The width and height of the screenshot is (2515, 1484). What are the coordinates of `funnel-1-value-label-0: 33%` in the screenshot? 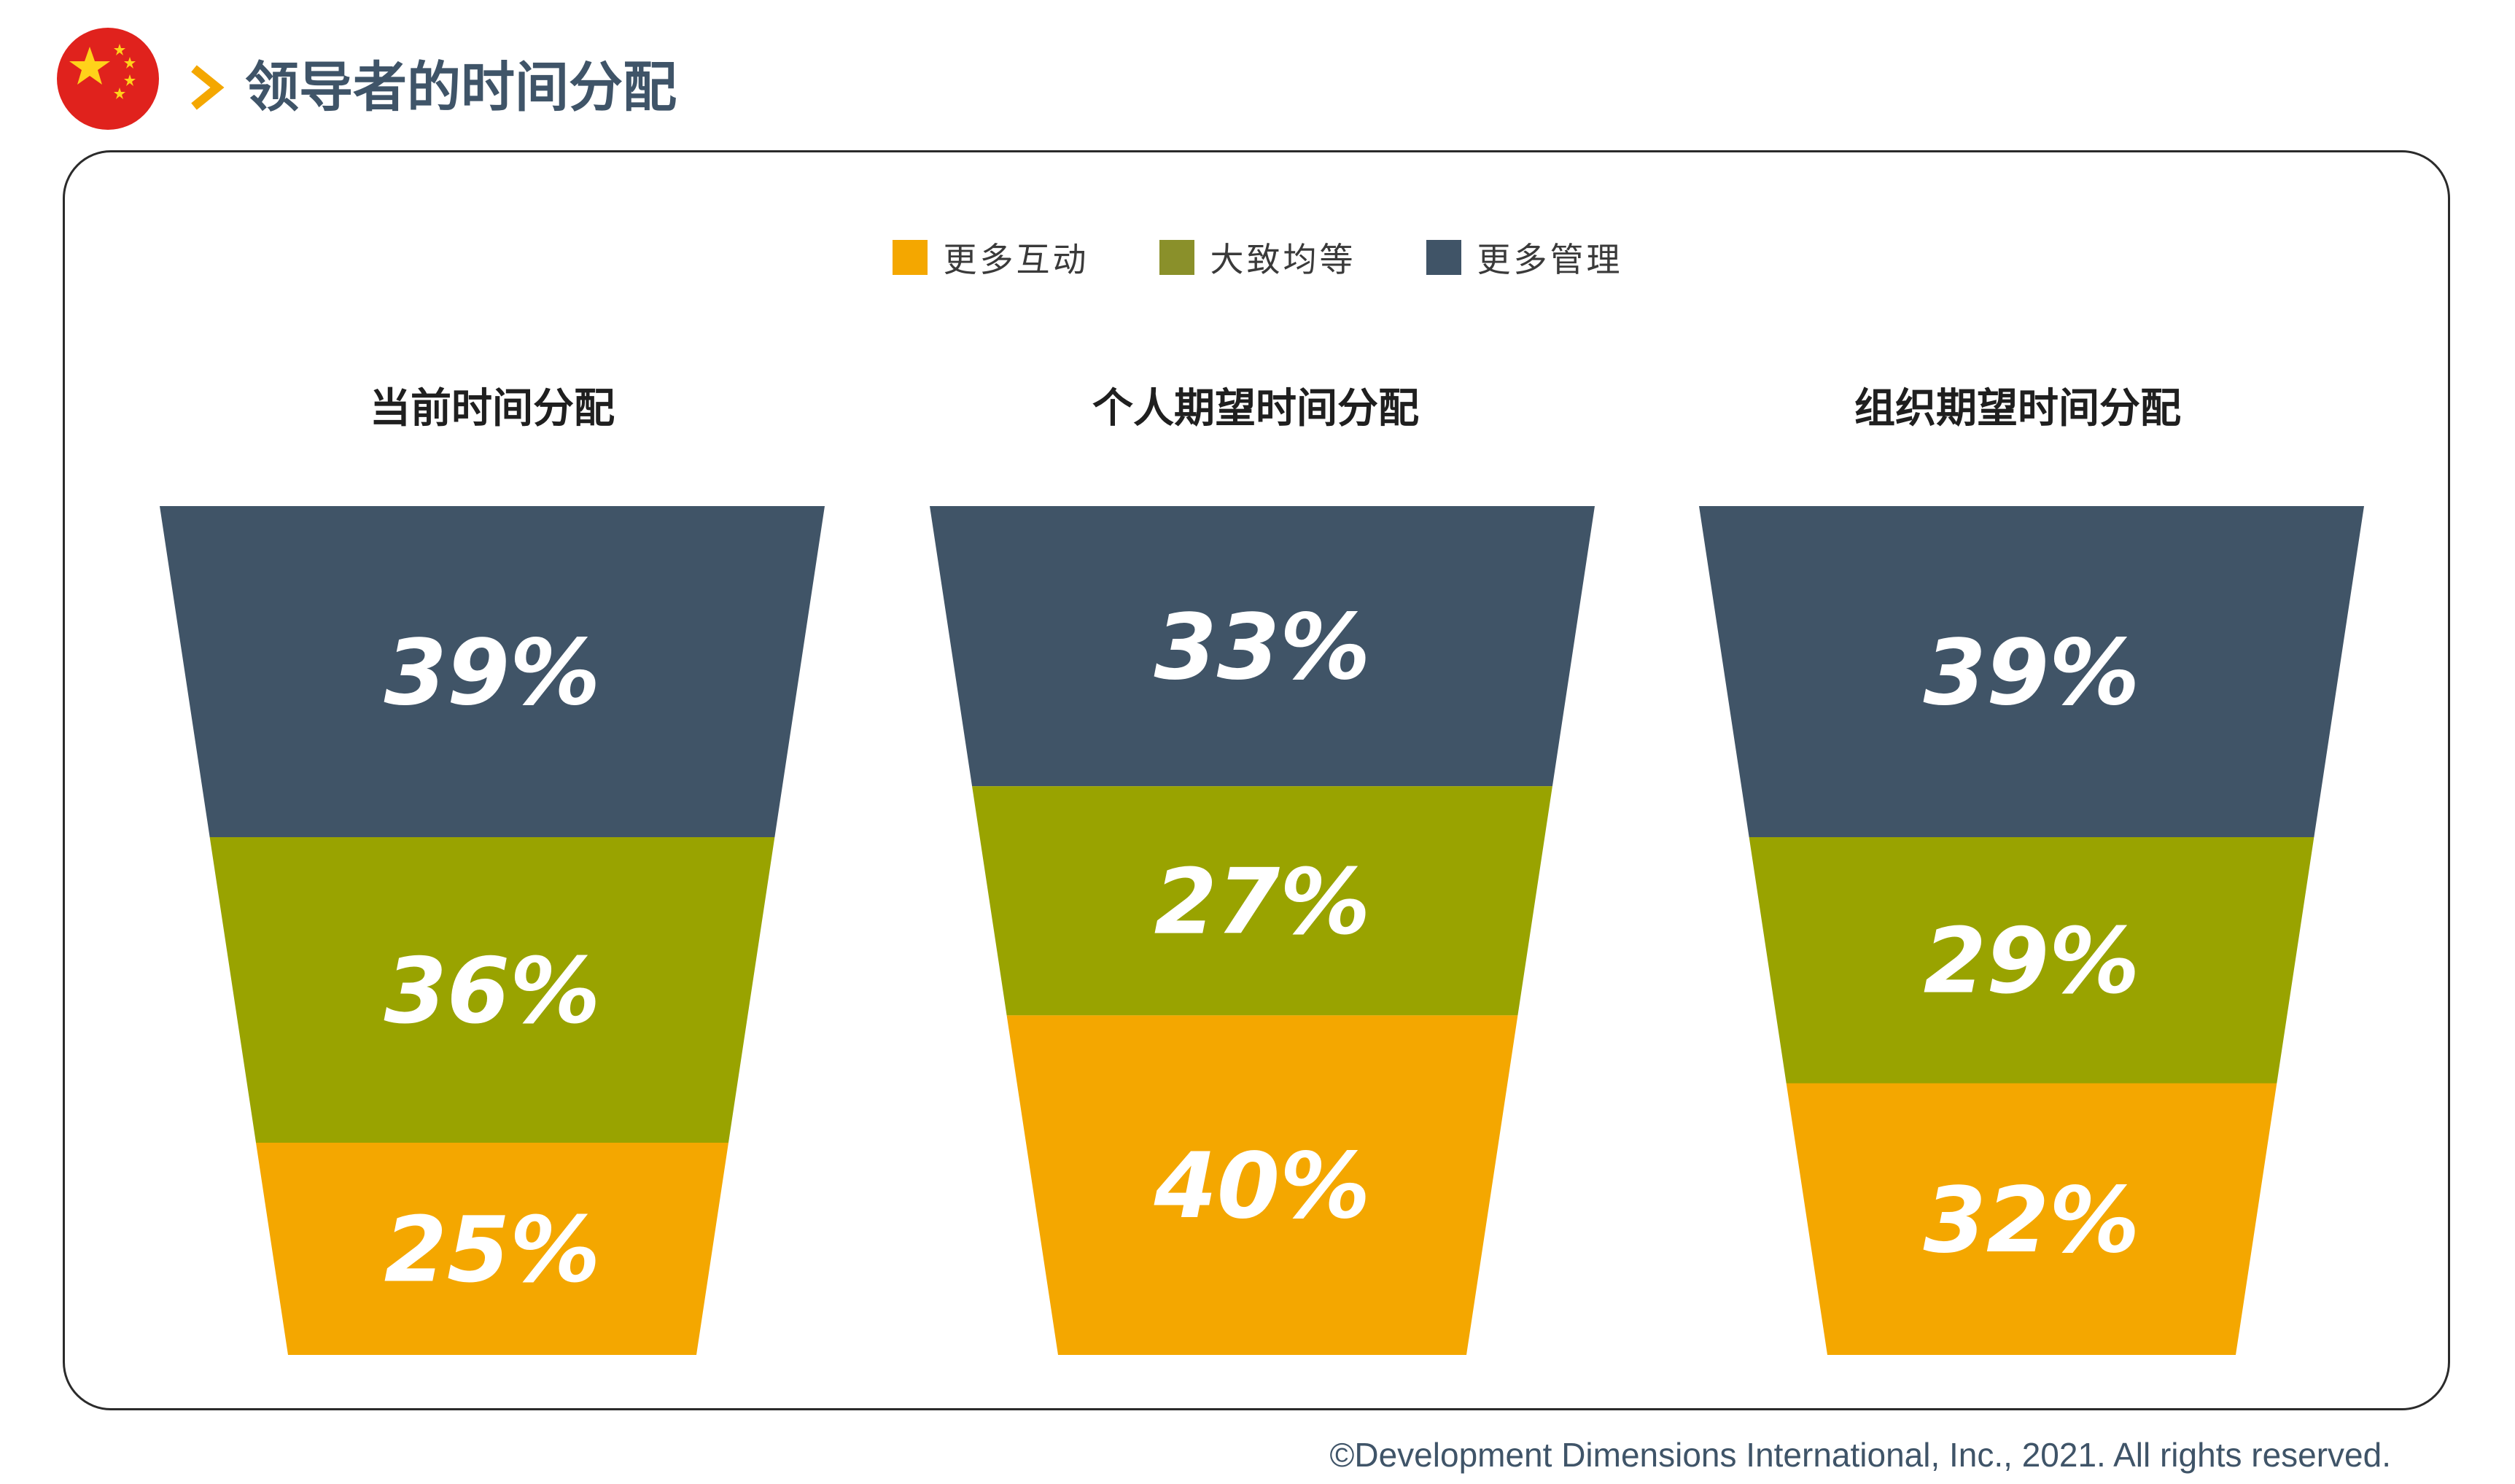 It's located at (1262, 647).